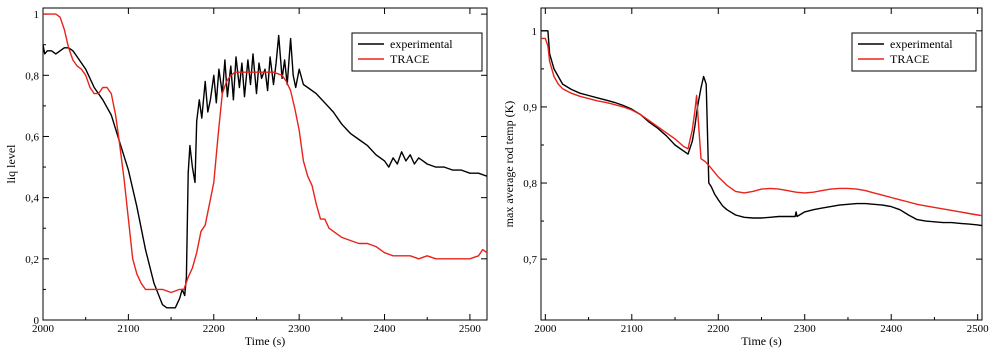 The image size is (991, 349). I want to click on y-tick-label: 0,4, so click(32, 199).